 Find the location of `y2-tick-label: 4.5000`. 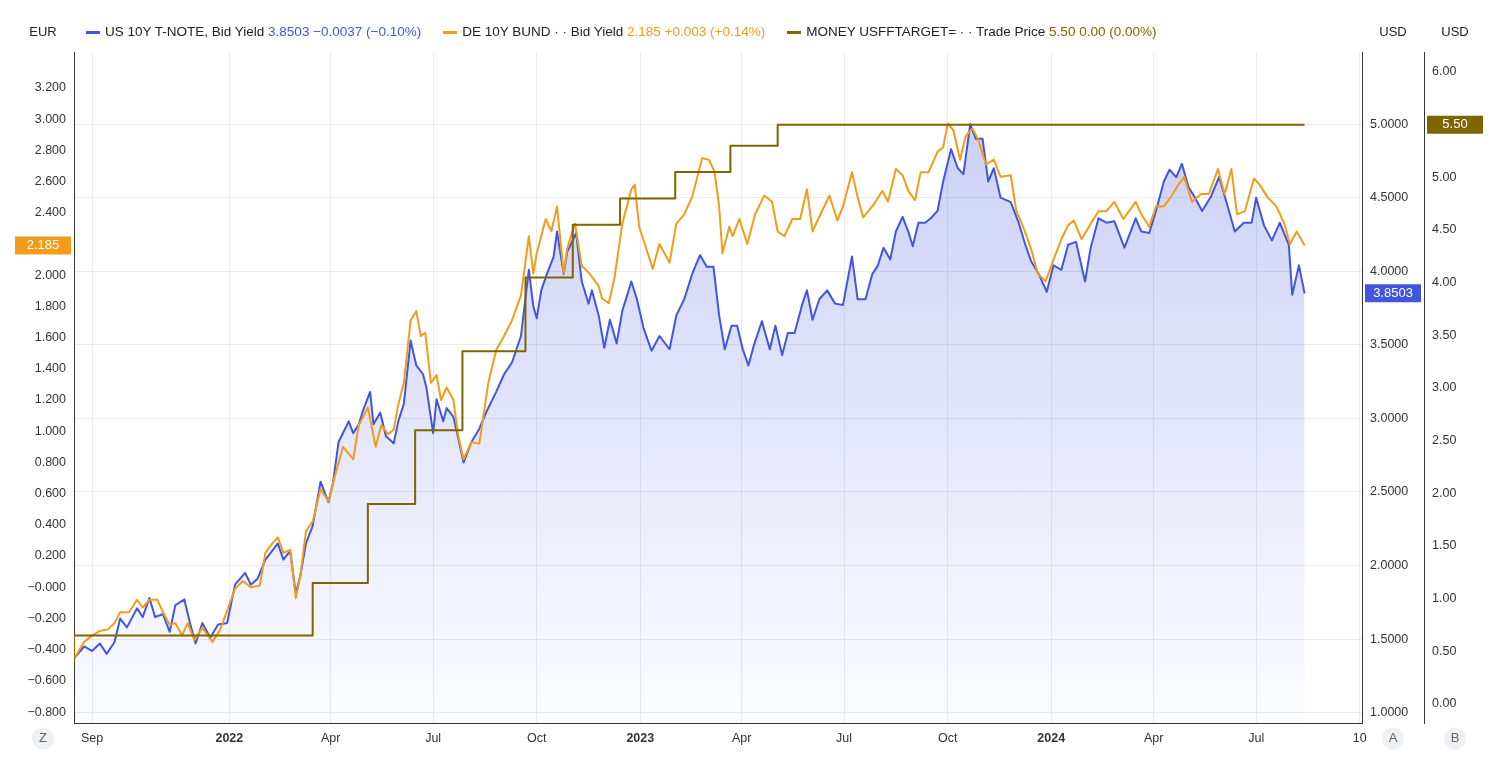

y2-tick-label: 4.5000 is located at coordinates (1389, 197).